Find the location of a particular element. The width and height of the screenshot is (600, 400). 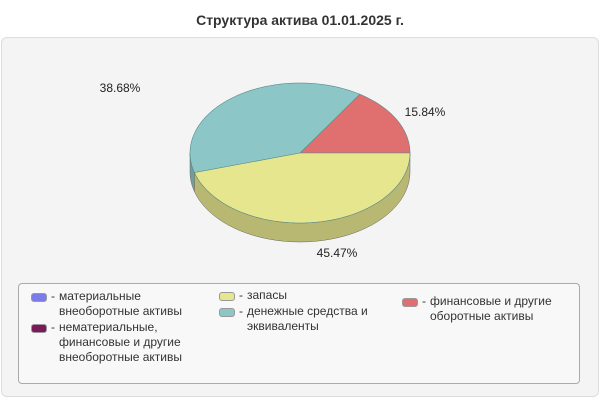

legend-label: материальные внеоборотные активы is located at coordinates (120, 303).